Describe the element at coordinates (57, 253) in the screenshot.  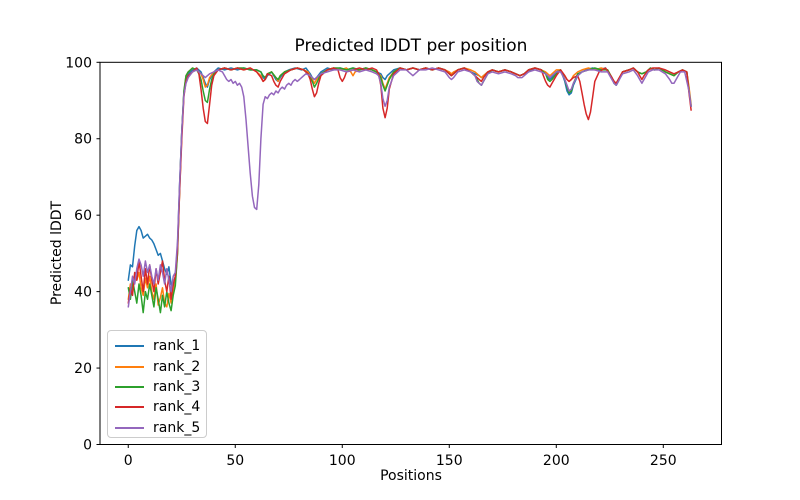
I see `y-axis-label: Predicted lDDT` at that location.